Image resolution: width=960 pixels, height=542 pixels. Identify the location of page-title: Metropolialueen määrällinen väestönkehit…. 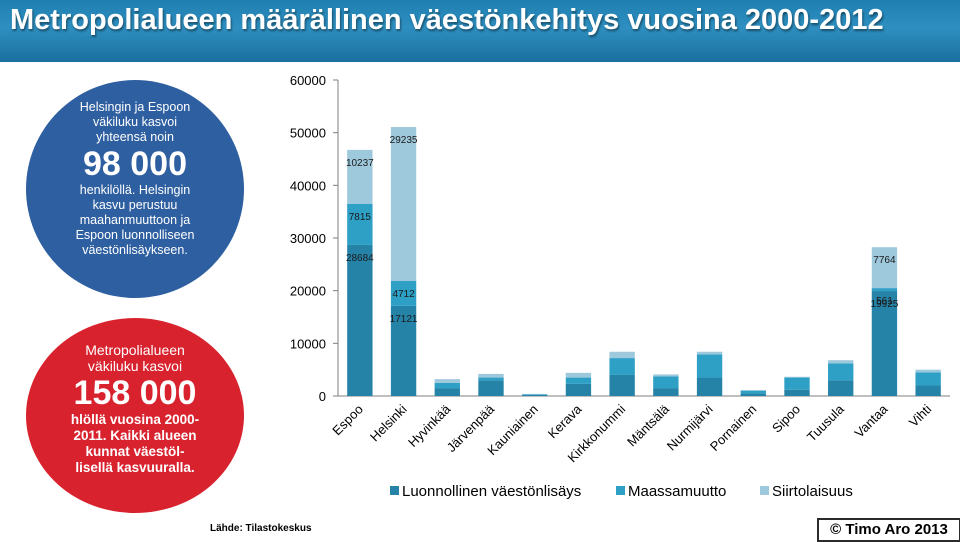
(447, 20).